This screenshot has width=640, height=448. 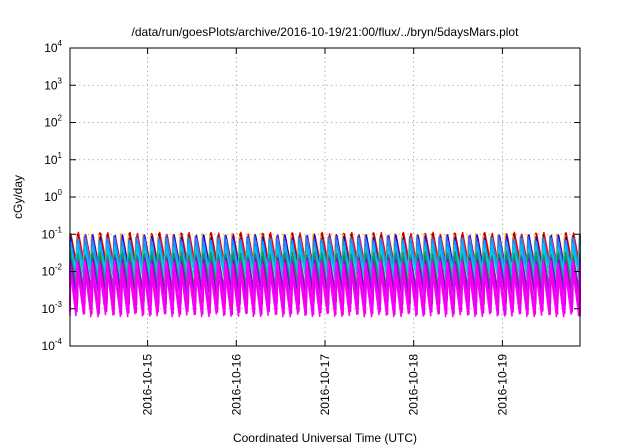 What do you see at coordinates (414, 385) in the screenshot?
I see `x-tick-label: 2016-10-18` at bounding box center [414, 385].